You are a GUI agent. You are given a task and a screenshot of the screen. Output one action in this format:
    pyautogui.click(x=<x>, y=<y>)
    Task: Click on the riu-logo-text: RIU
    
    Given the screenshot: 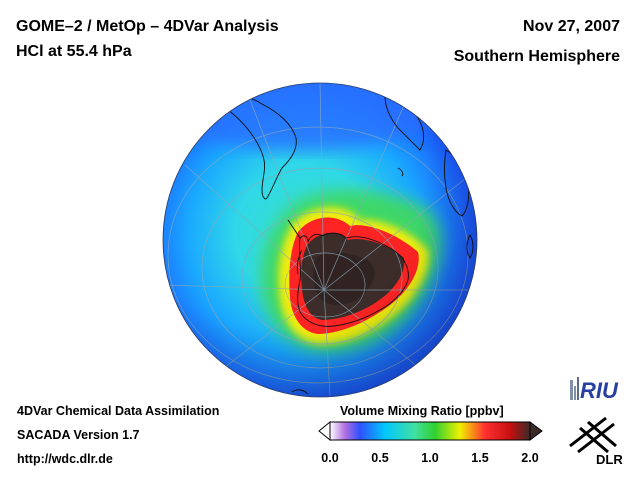 What is the action you would take?
    pyautogui.click(x=599, y=390)
    